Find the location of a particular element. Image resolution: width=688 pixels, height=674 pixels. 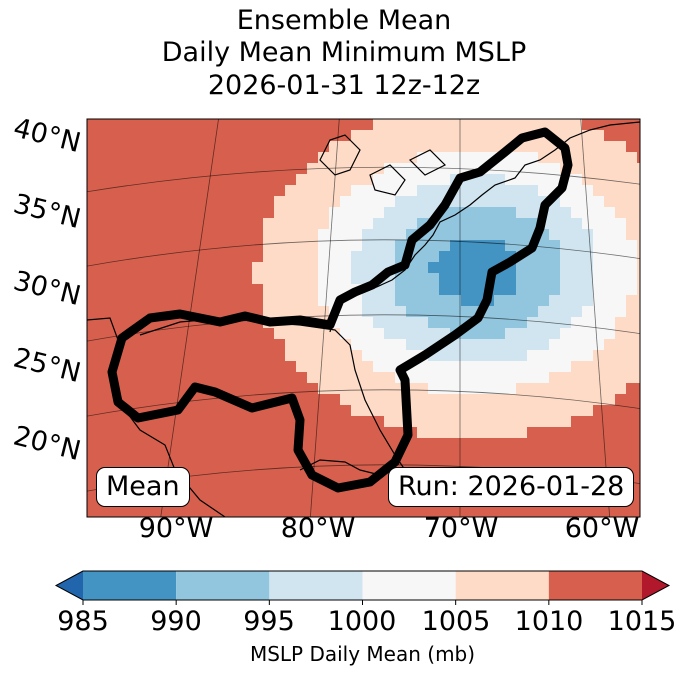

title-line-2: Daily Mean Minimum MSLP is located at coordinates (344, 52).